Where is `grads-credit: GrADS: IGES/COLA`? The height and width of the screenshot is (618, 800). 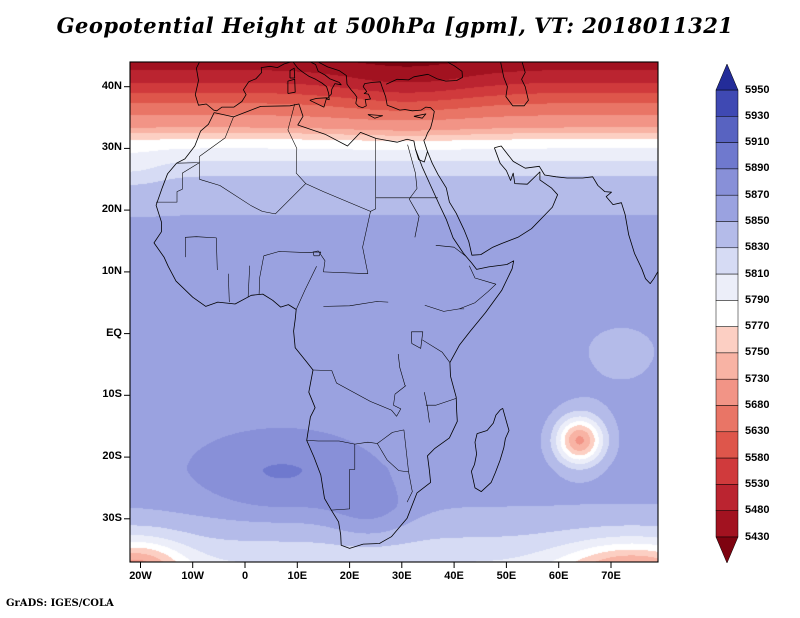 grads-credit: GrADS: IGES/COLA is located at coordinates (60, 603).